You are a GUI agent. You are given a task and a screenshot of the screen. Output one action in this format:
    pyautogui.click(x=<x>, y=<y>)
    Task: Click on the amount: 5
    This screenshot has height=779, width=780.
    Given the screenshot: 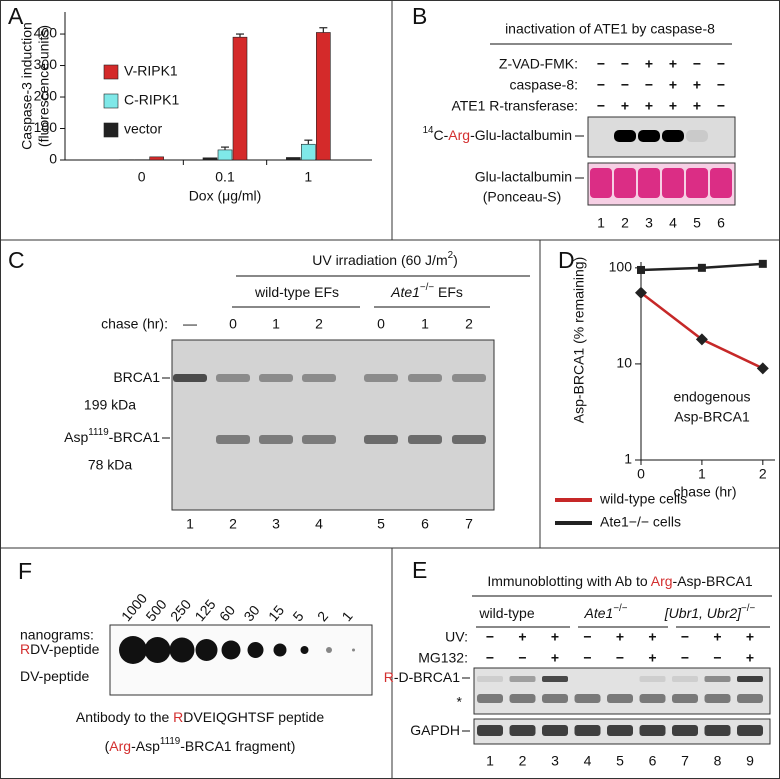 What is the action you would take?
    pyautogui.click(x=297, y=616)
    